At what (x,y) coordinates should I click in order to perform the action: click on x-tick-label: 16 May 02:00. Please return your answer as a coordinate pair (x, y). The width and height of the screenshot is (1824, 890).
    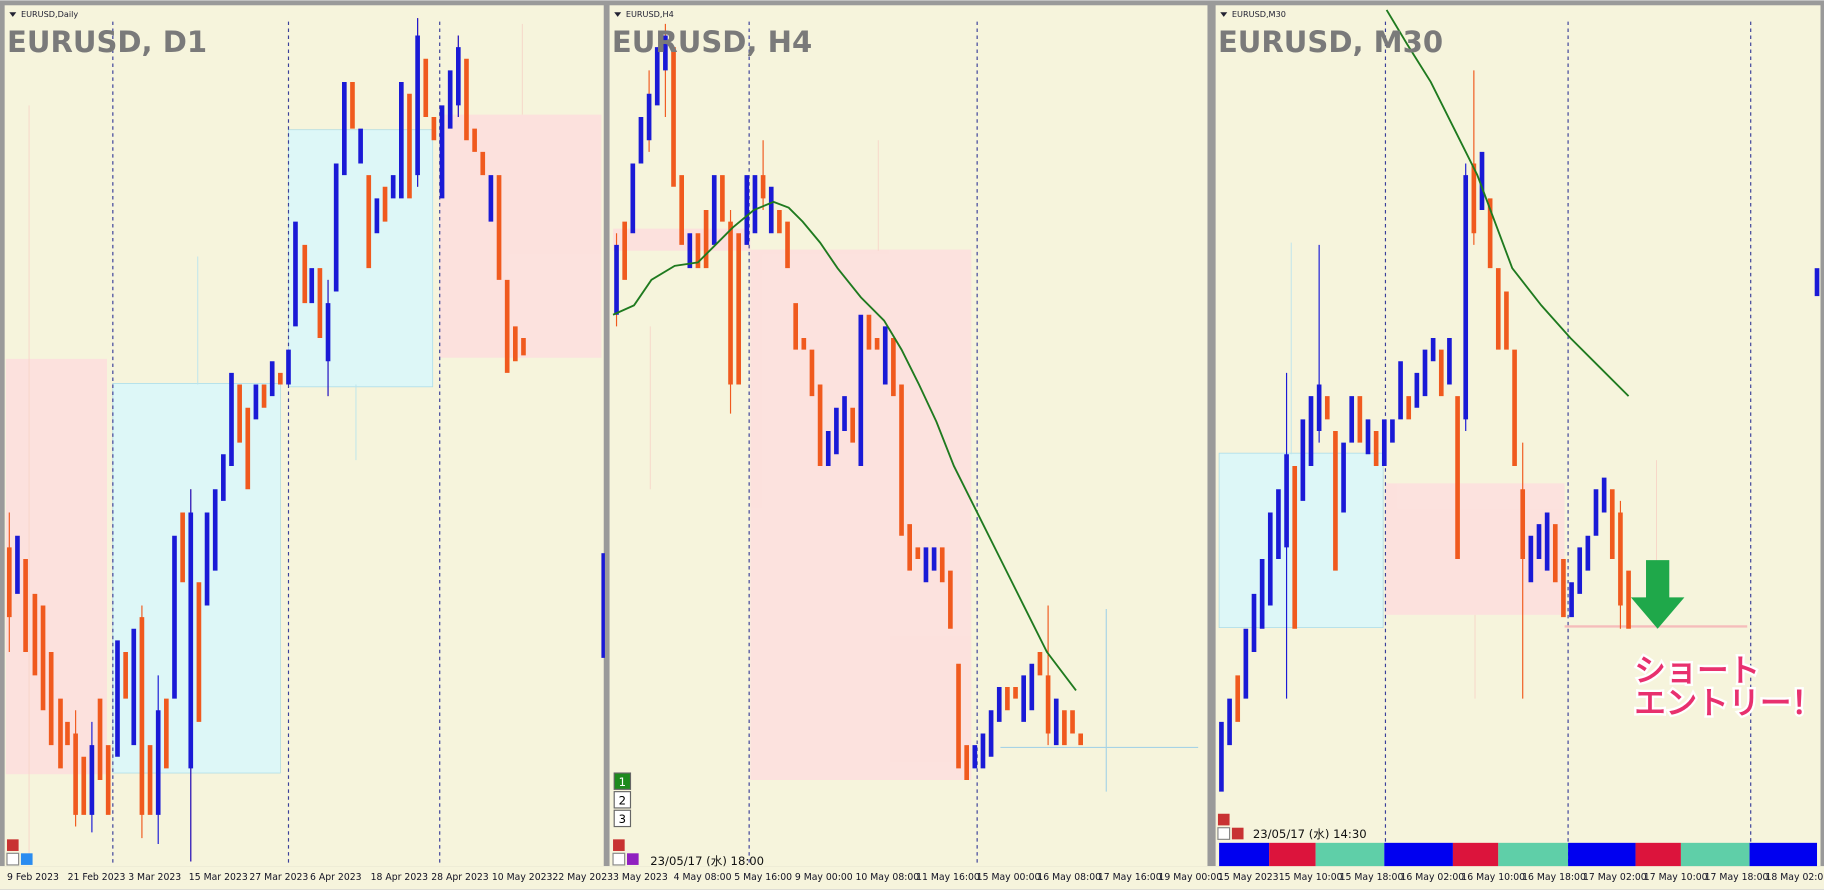
    Looking at the image, I should click on (1432, 877).